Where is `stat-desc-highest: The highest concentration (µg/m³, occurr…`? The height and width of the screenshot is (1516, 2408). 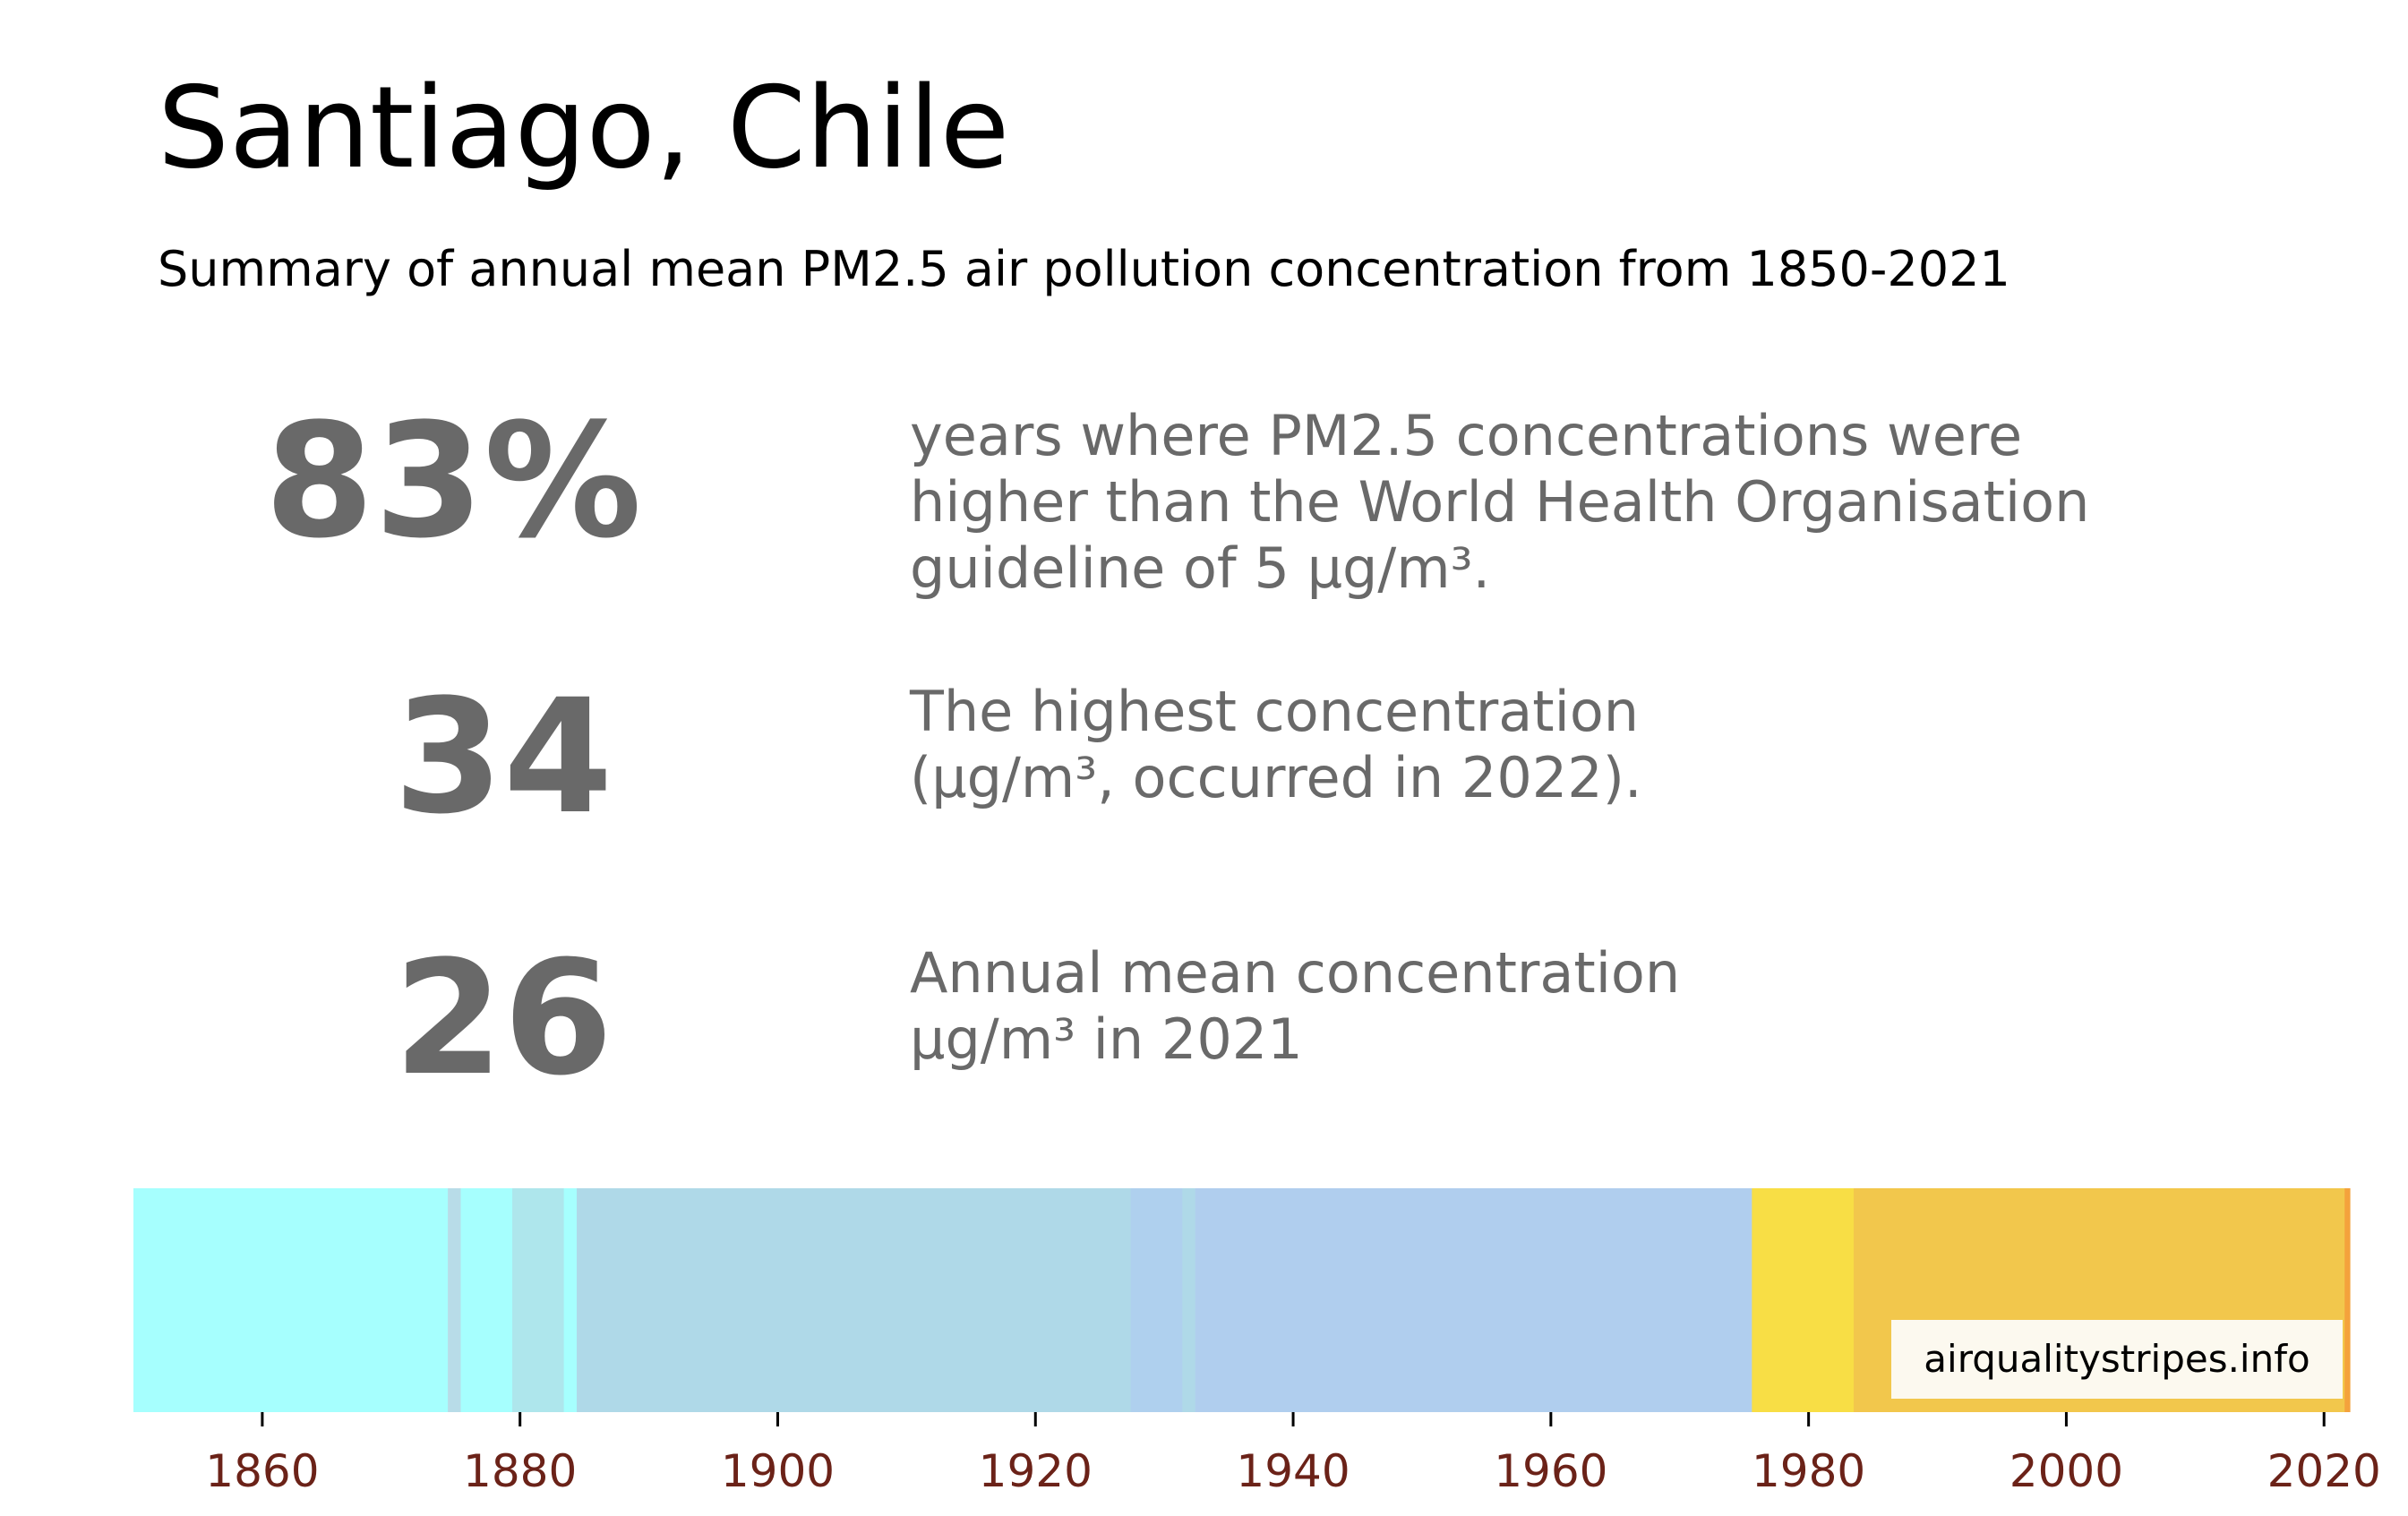 stat-desc-highest: The highest concentration (µg/m³, occurr… is located at coordinates (1276, 745).